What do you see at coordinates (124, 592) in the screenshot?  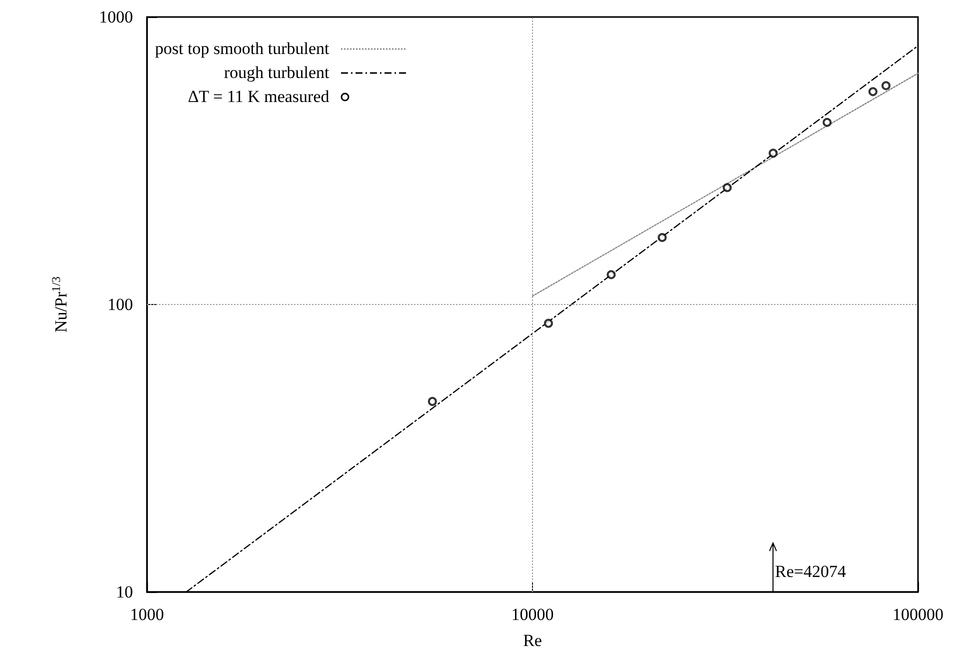 I see `y-tick-label: 10` at bounding box center [124, 592].